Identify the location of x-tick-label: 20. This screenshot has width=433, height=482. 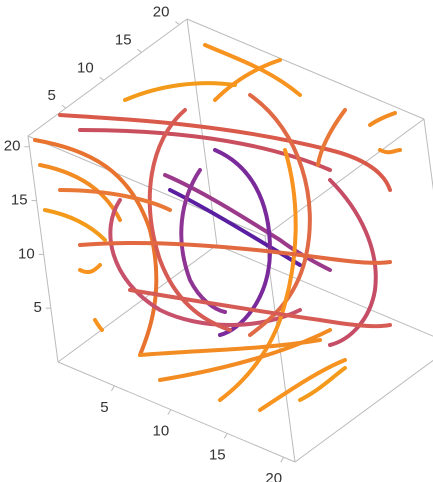
(273, 476).